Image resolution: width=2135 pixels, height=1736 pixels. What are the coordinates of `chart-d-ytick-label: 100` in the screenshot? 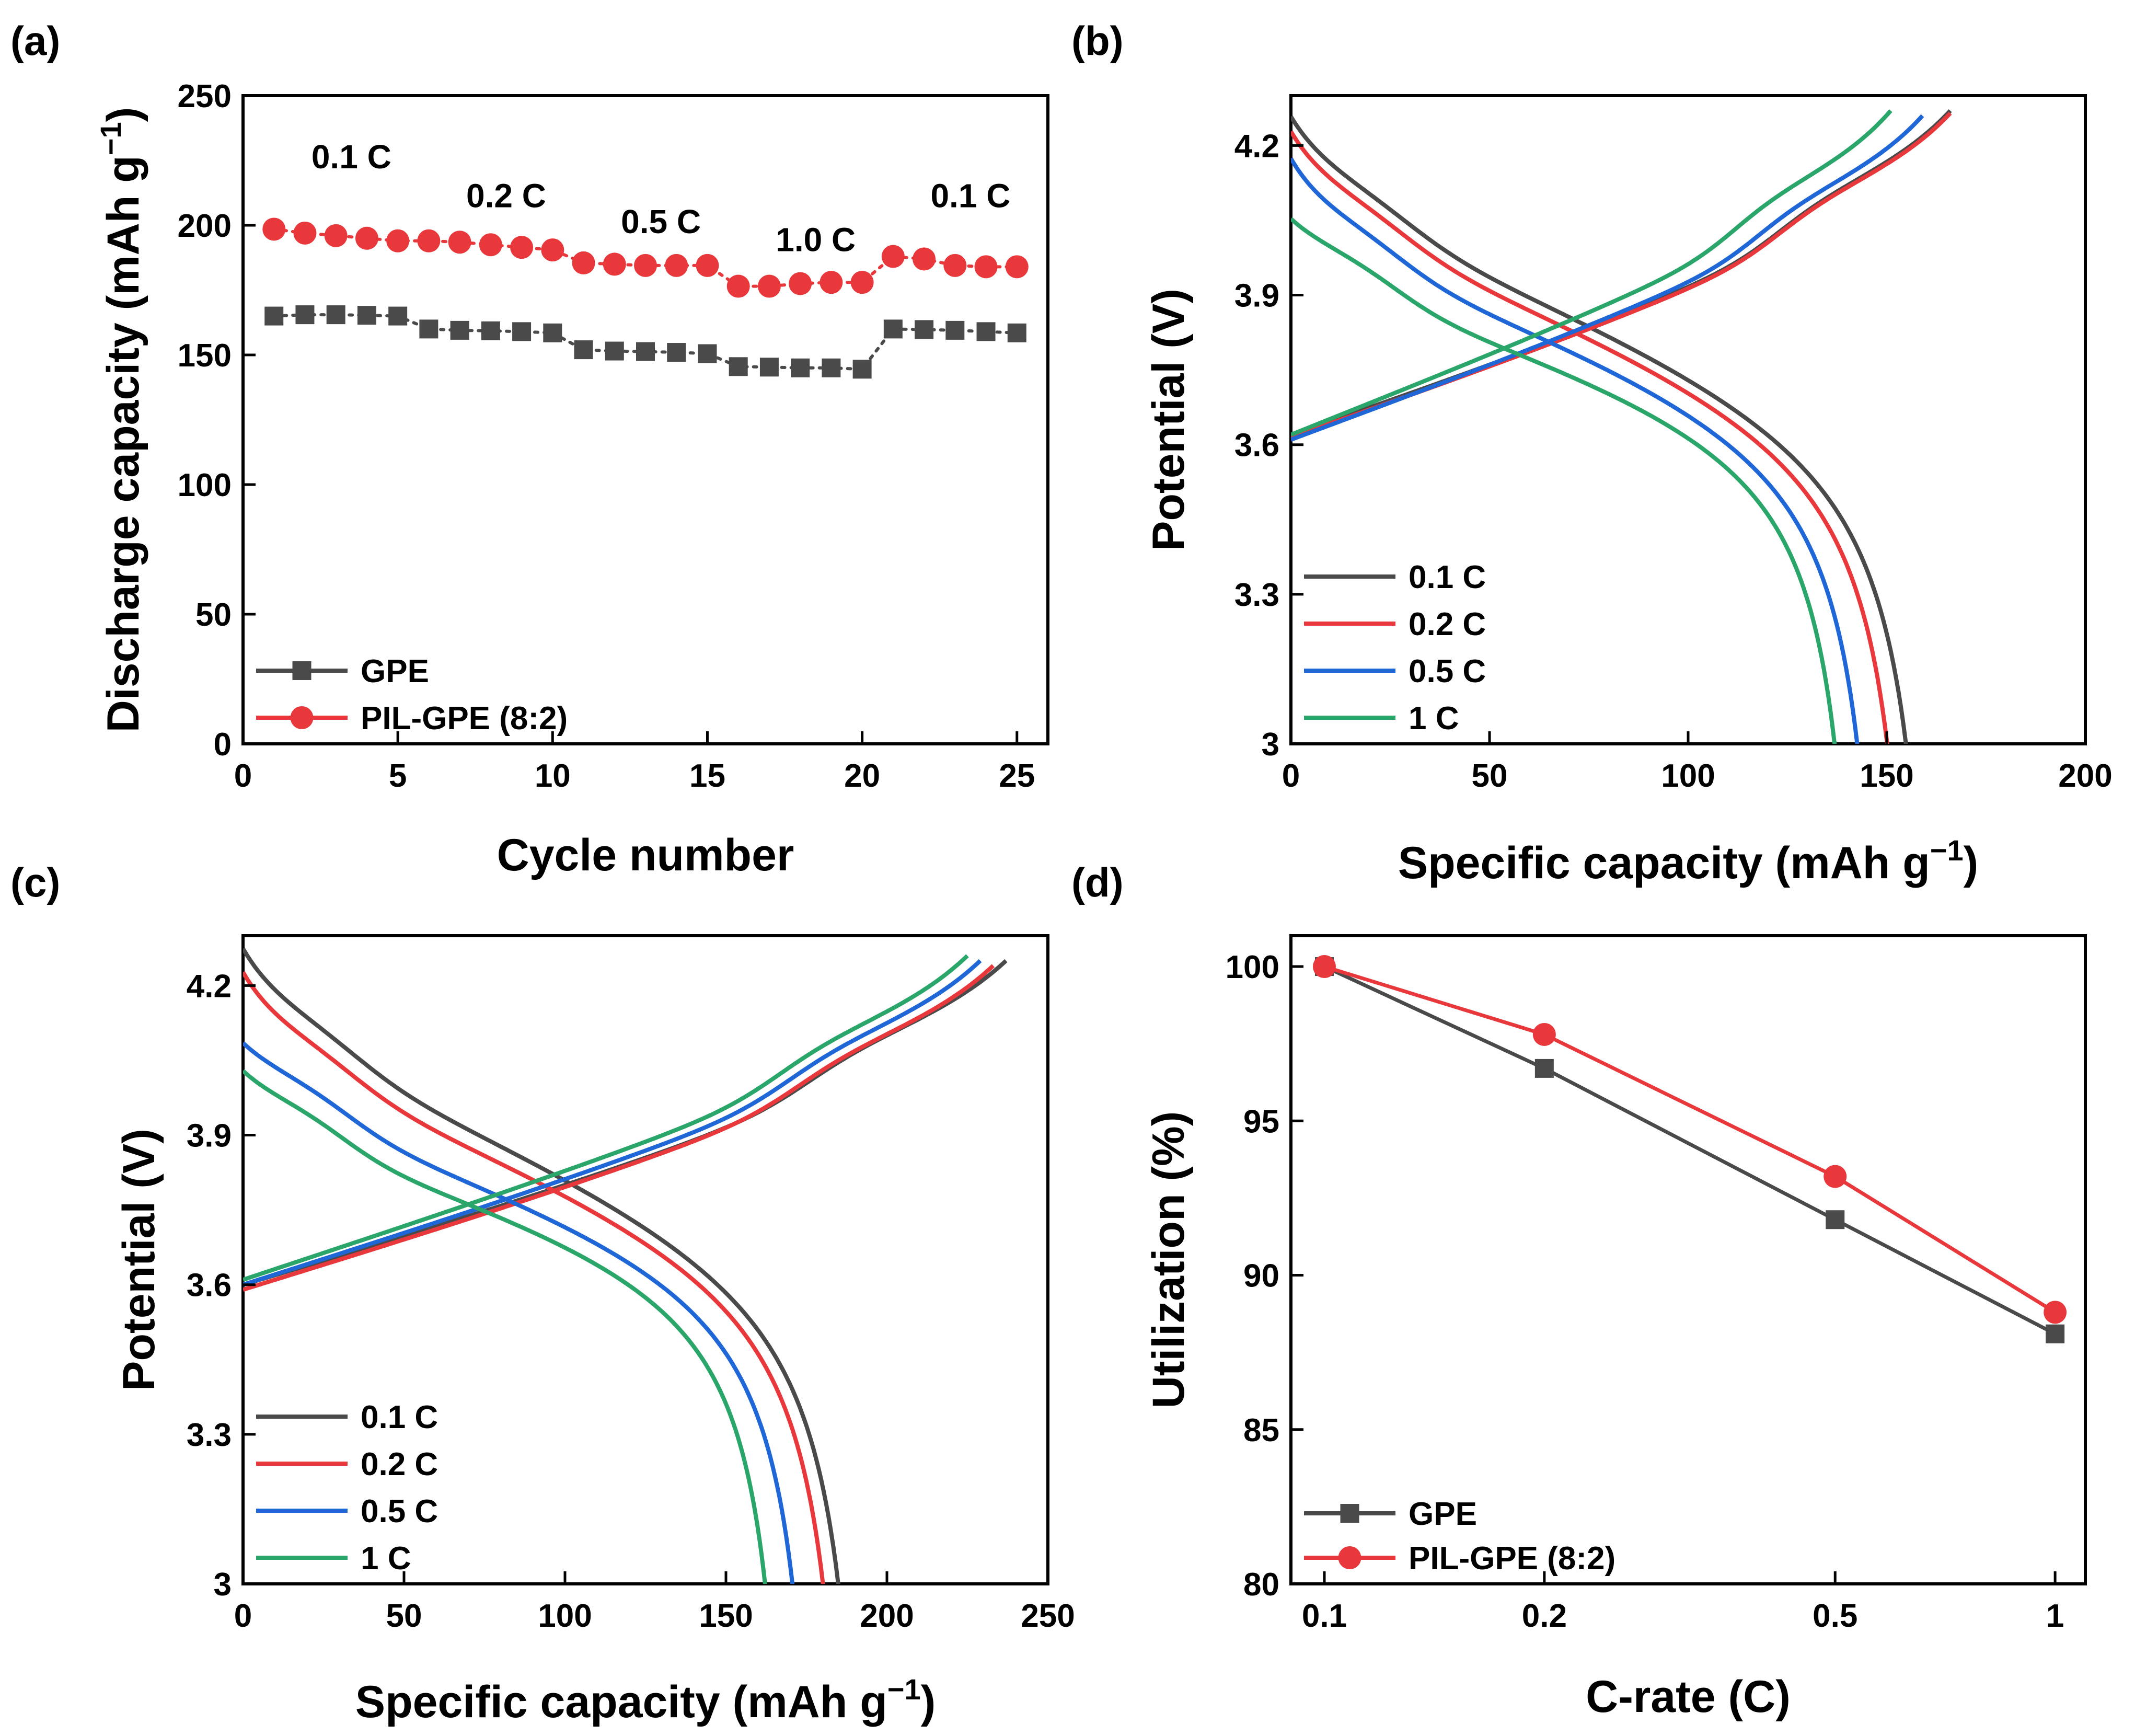 It's located at (1252, 967).